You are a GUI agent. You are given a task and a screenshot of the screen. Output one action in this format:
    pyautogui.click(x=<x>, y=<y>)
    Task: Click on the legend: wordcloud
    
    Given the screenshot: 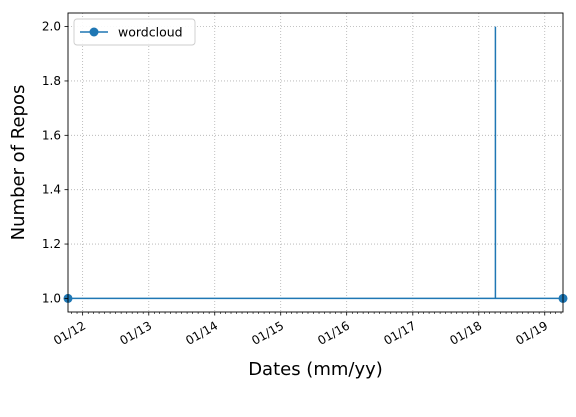 What is the action you would take?
    pyautogui.click(x=134, y=32)
    